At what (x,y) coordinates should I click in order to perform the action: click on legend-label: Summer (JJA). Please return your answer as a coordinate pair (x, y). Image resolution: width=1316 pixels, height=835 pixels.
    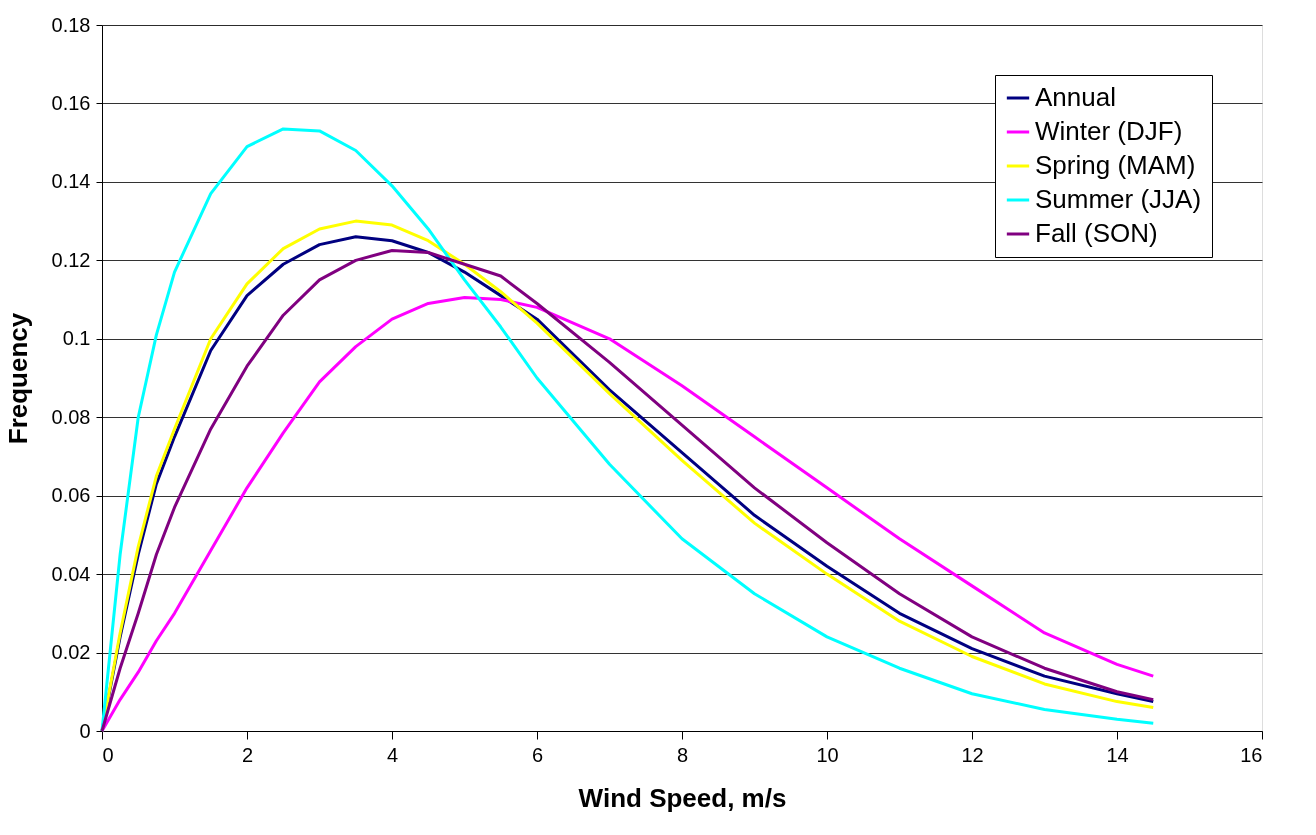
    Looking at the image, I should click on (1118, 199).